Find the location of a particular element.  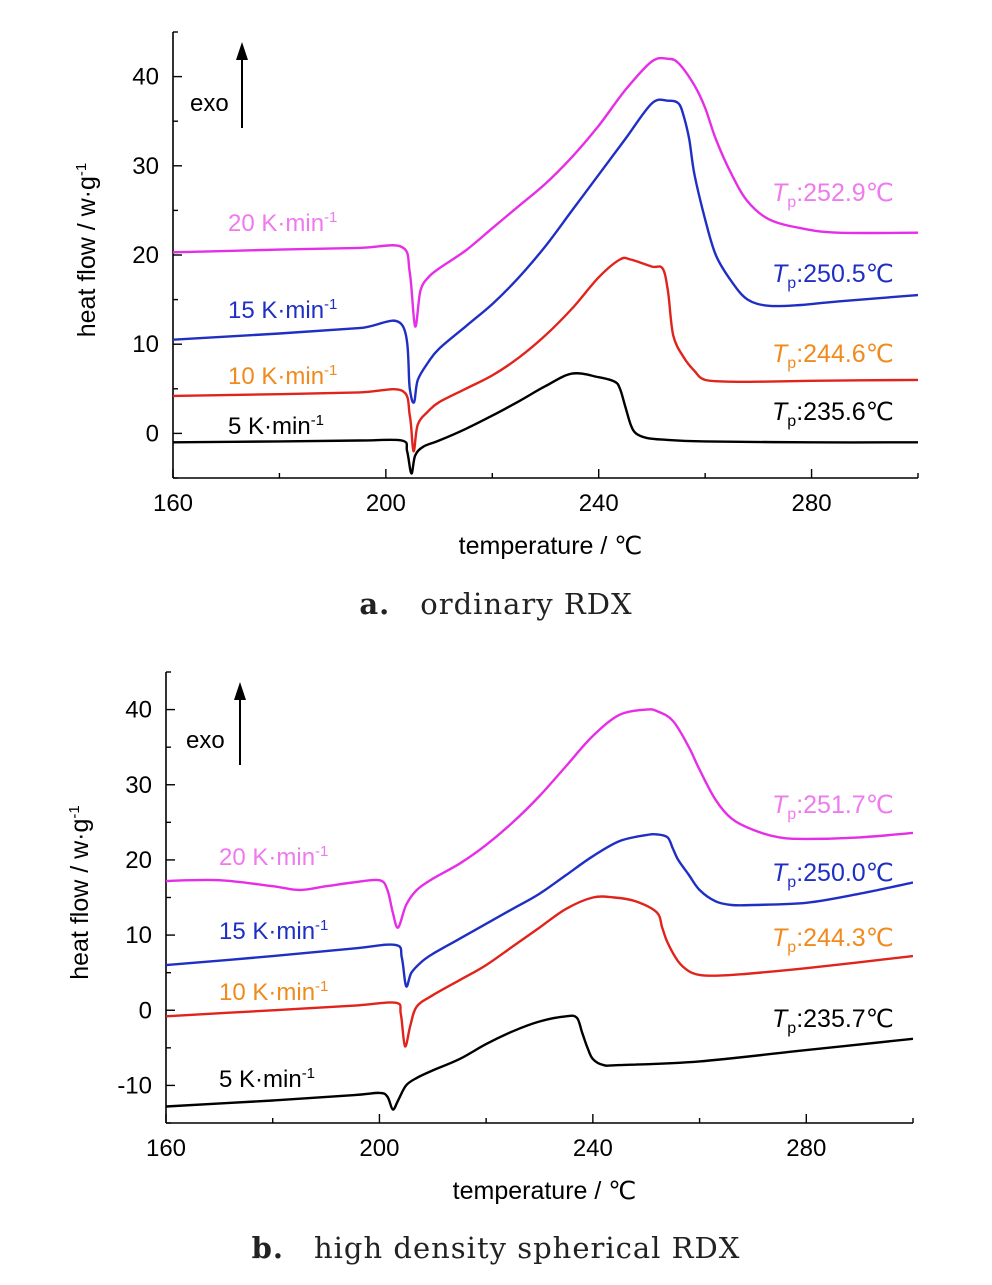

caption-text: ordinary RDX is located at coordinates (511, 604).